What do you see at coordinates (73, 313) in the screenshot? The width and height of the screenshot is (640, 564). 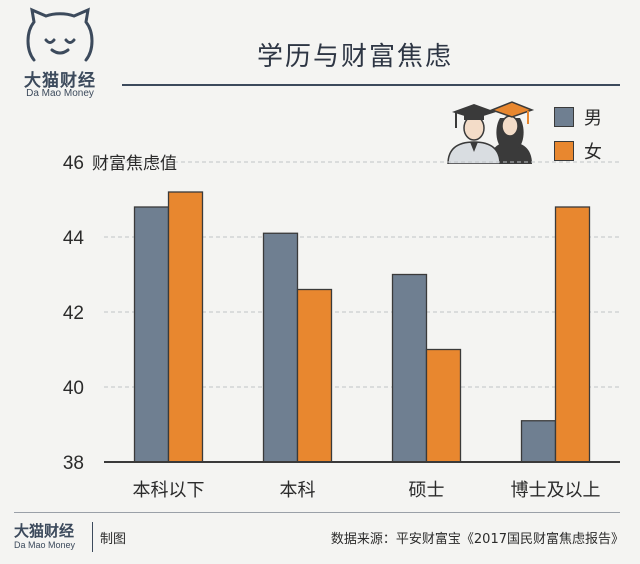 I see `y-tick-label: 42` at bounding box center [73, 313].